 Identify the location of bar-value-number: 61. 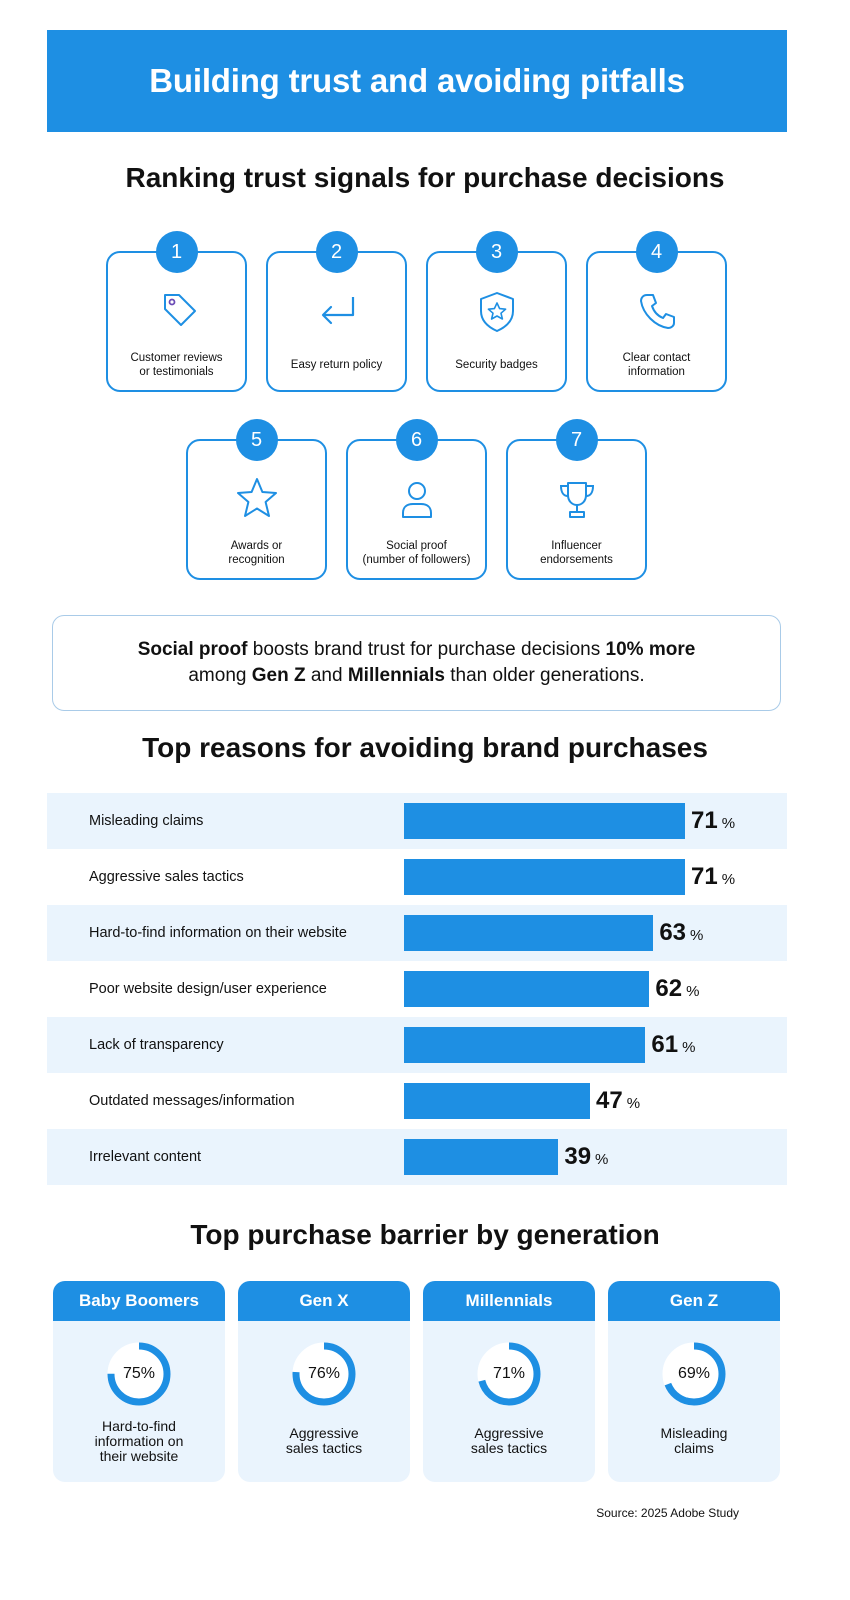
(665, 1044).